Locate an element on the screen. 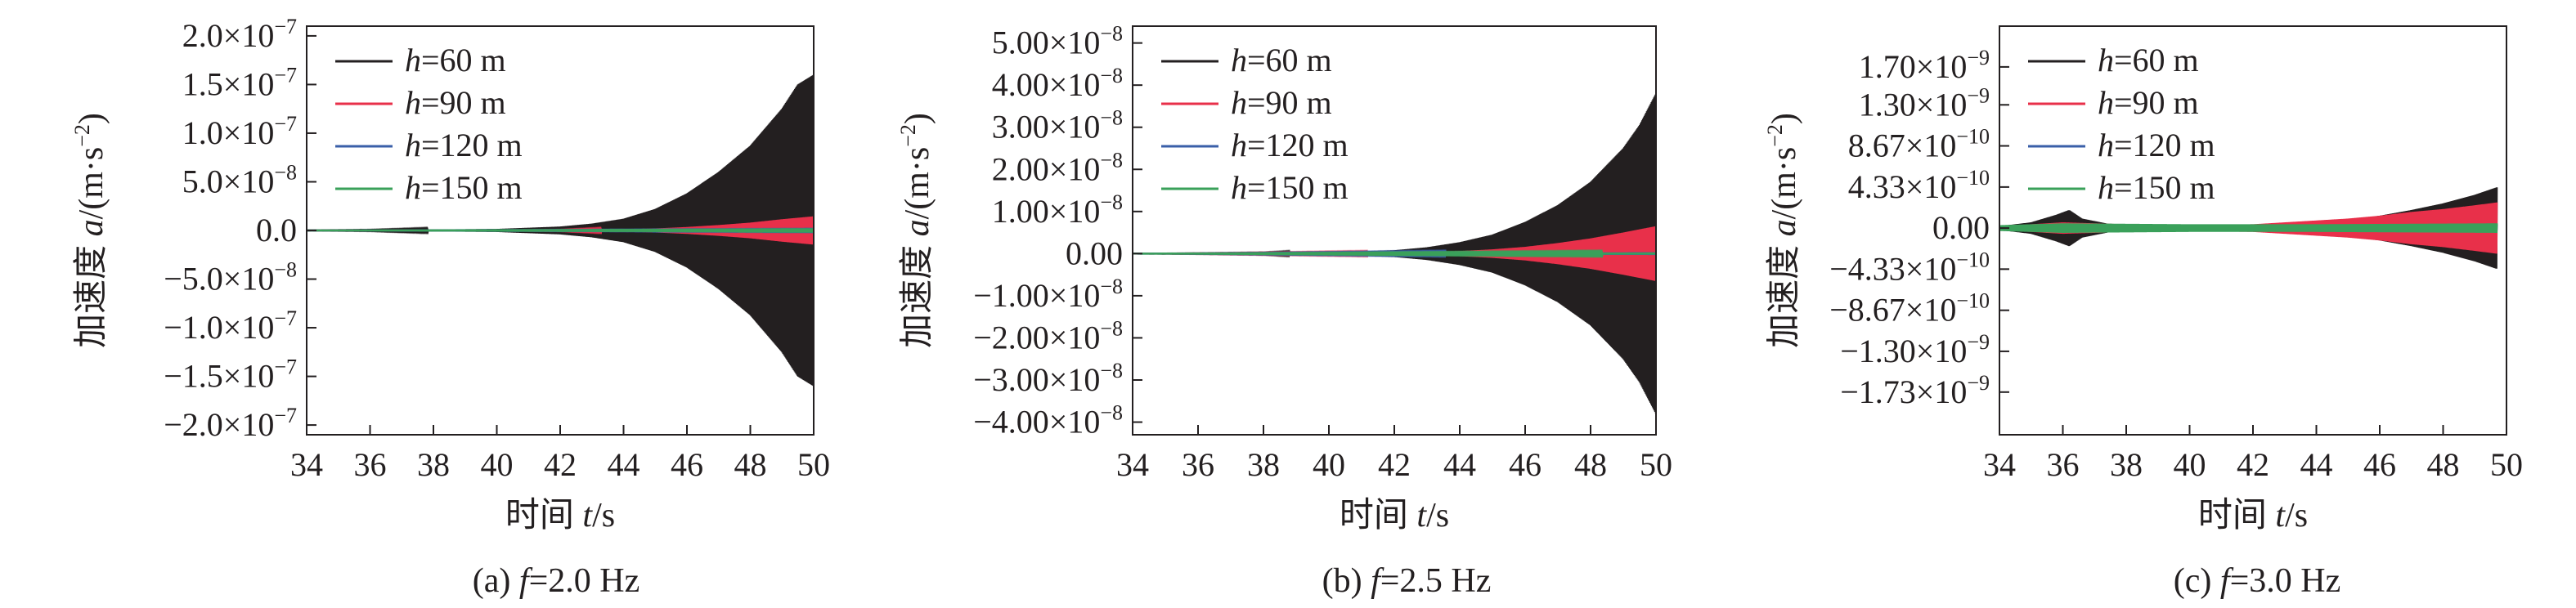 This screenshot has height=608, width=2576. x-axis-label: 时间 t/s is located at coordinates (2253, 515).